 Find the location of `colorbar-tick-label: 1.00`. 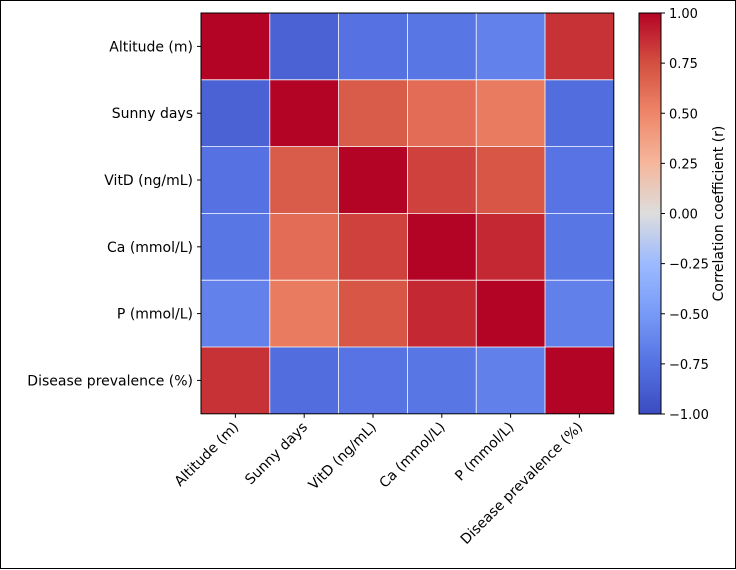

colorbar-tick-label: 1.00 is located at coordinates (683, 14).